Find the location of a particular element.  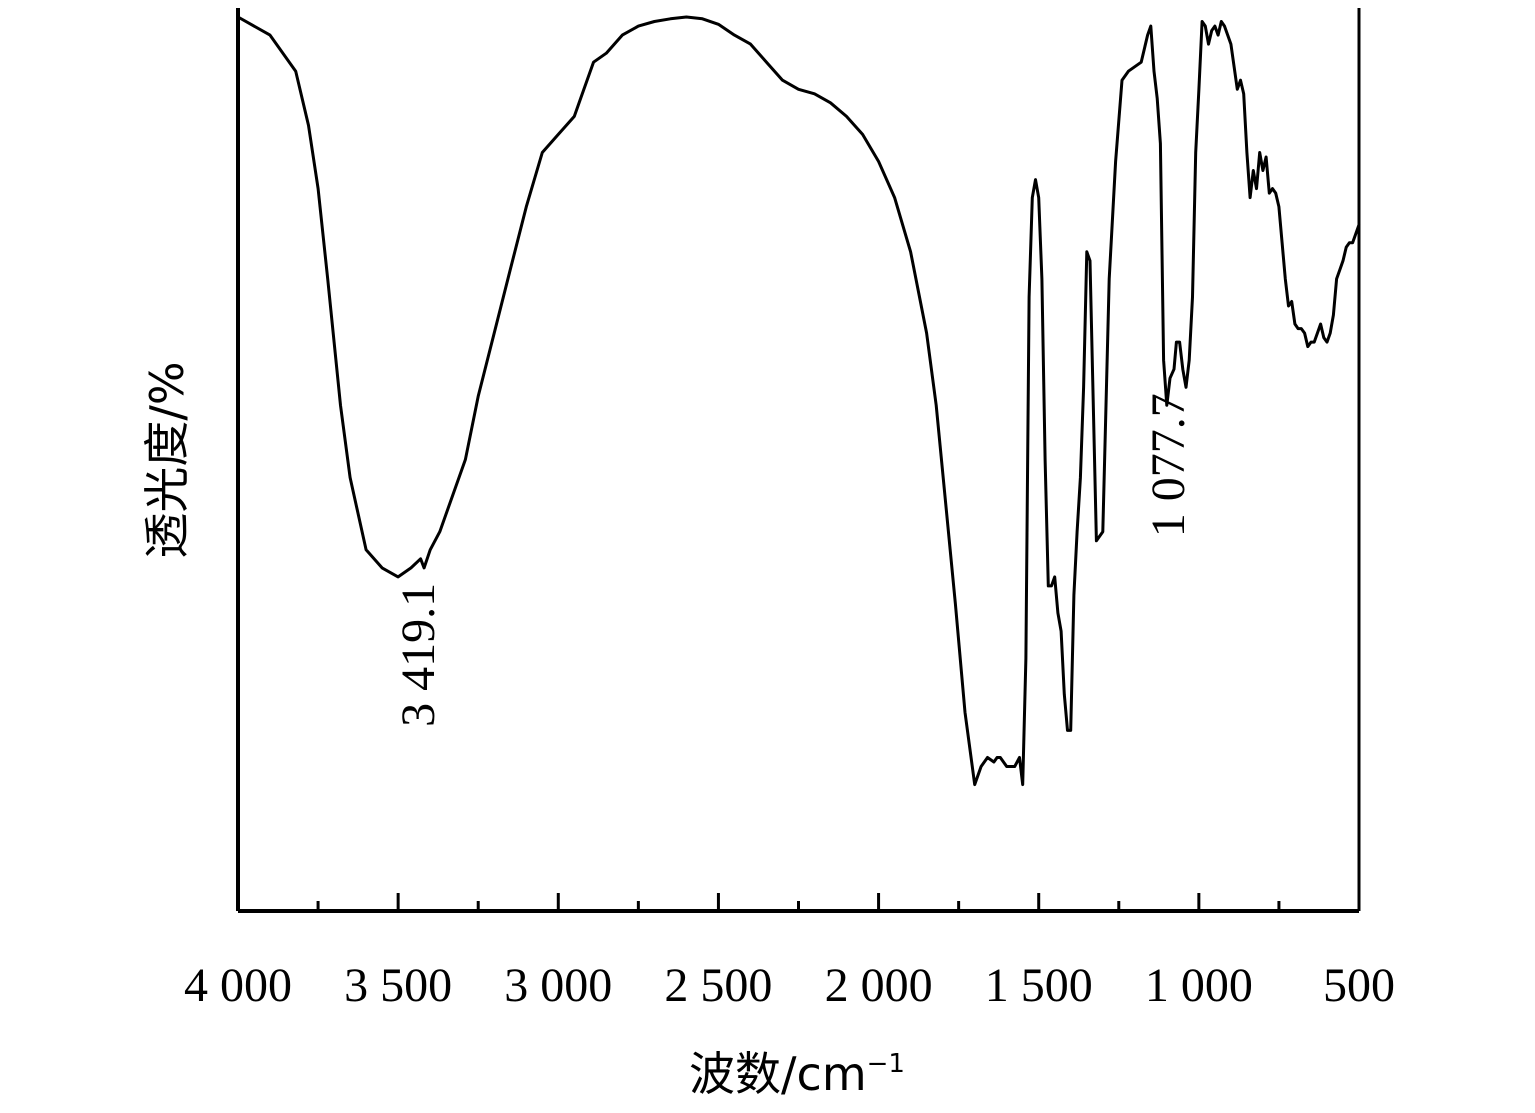

x-axis-title-text: 波数/cm is located at coordinates (778, 1074).